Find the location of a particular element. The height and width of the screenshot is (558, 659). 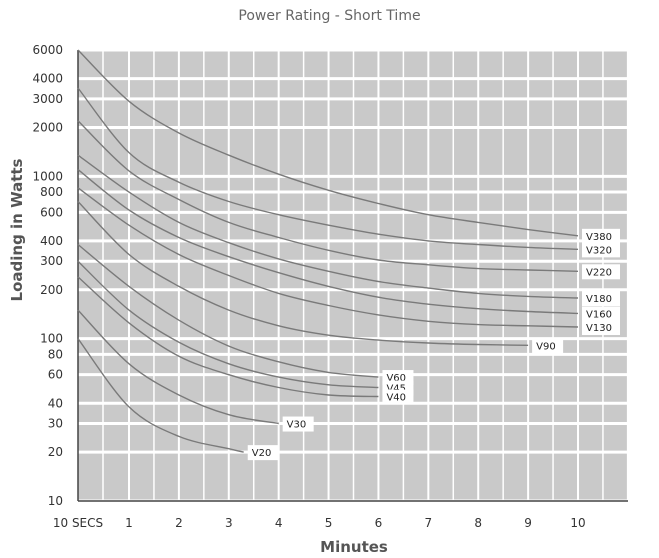

series-line-v20 is located at coordinates (160, 395).